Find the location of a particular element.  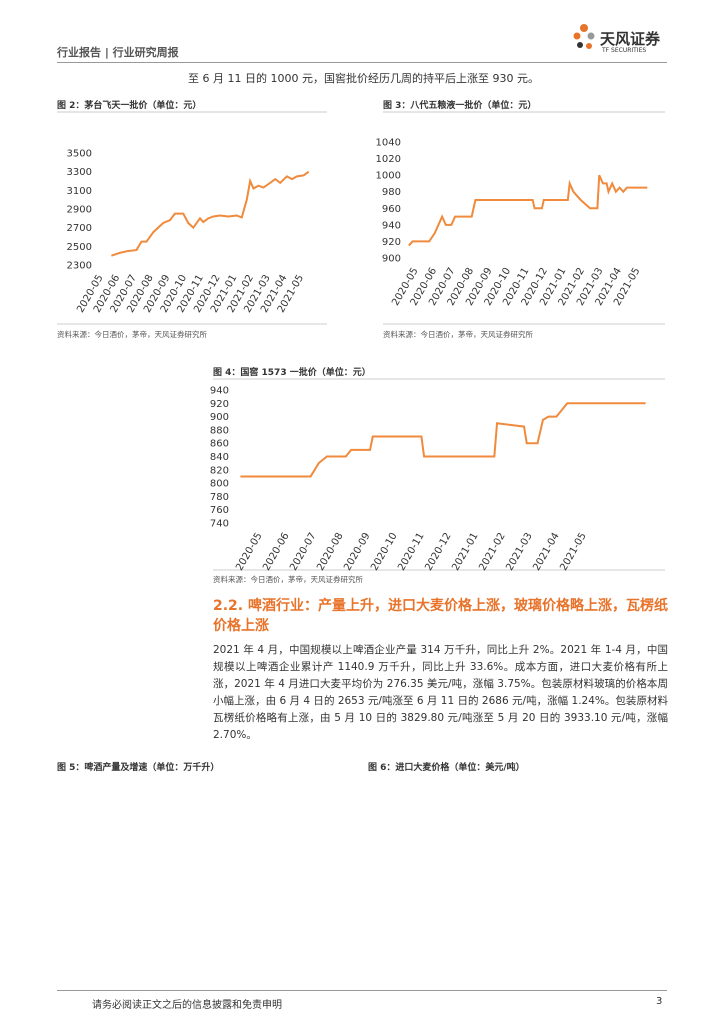

footer-rule is located at coordinates (362, 990).